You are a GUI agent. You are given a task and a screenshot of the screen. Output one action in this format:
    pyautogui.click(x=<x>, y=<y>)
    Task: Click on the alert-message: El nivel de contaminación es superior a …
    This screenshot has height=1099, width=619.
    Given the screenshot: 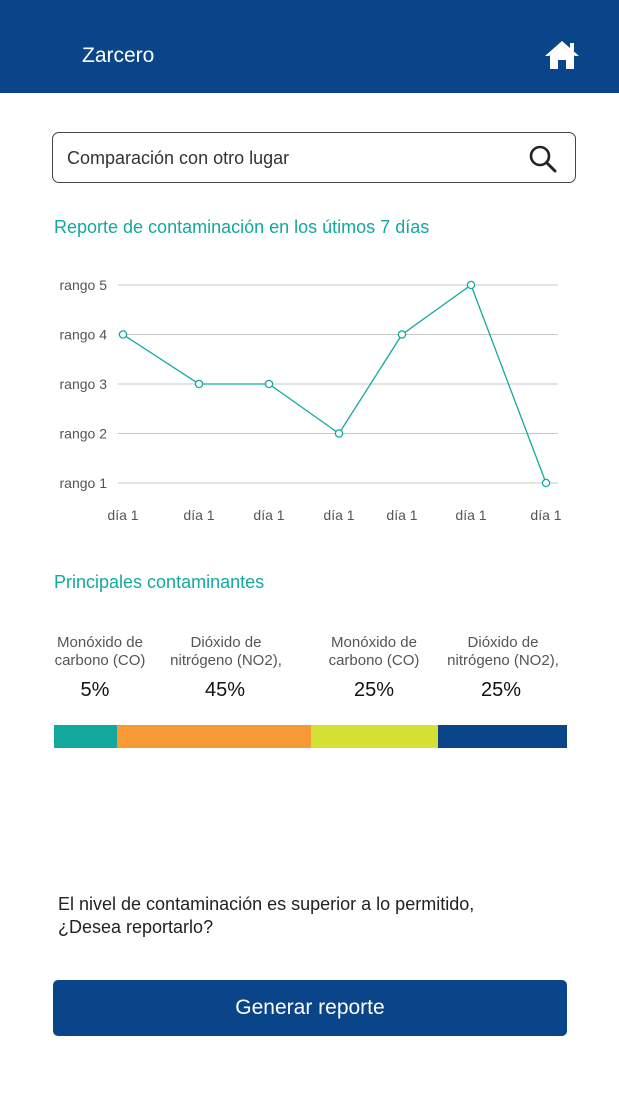 What is the action you would take?
    pyautogui.click(x=313, y=916)
    